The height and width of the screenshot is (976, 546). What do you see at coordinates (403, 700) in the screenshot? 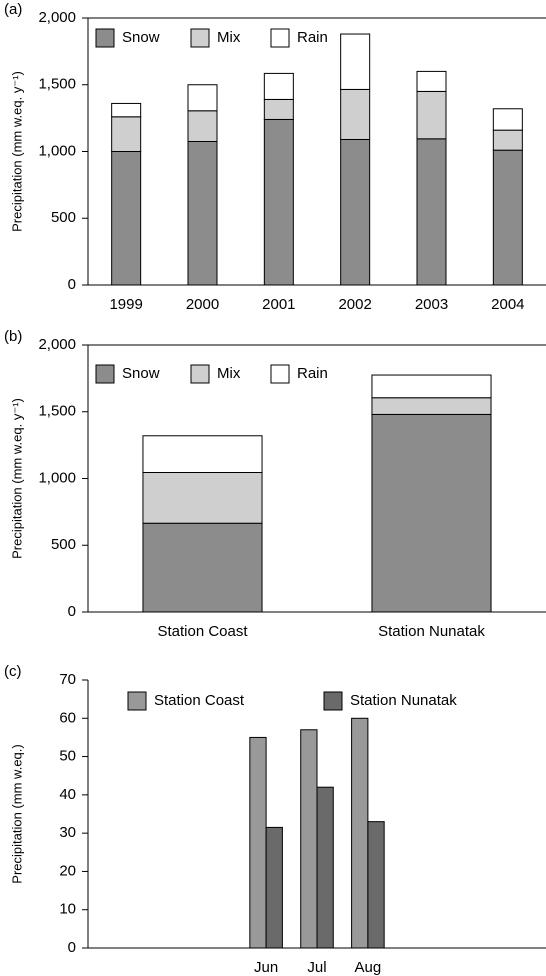
I see `legend-label: Station Nunatak` at bounding box center [403, 700].